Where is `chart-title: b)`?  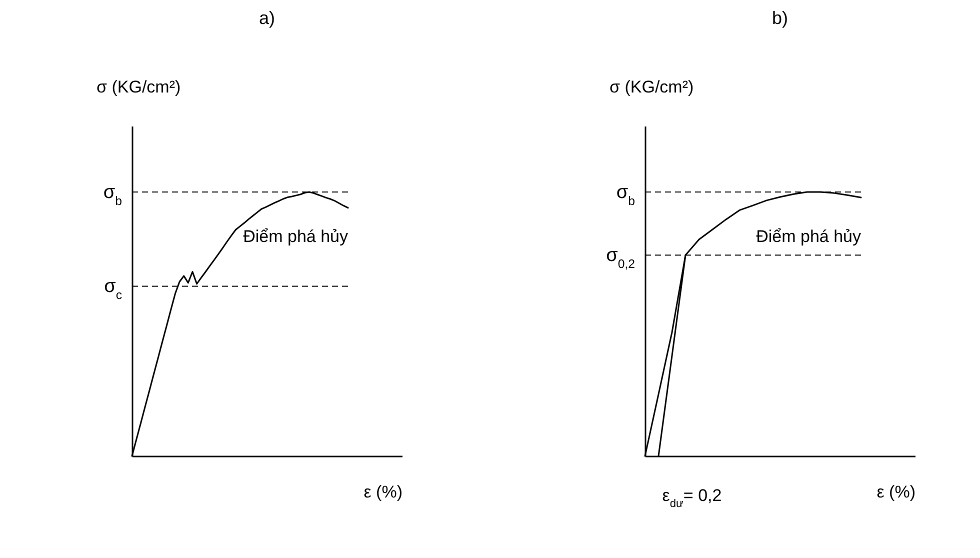
chart-title: b) is located at coordinates (780, 18).